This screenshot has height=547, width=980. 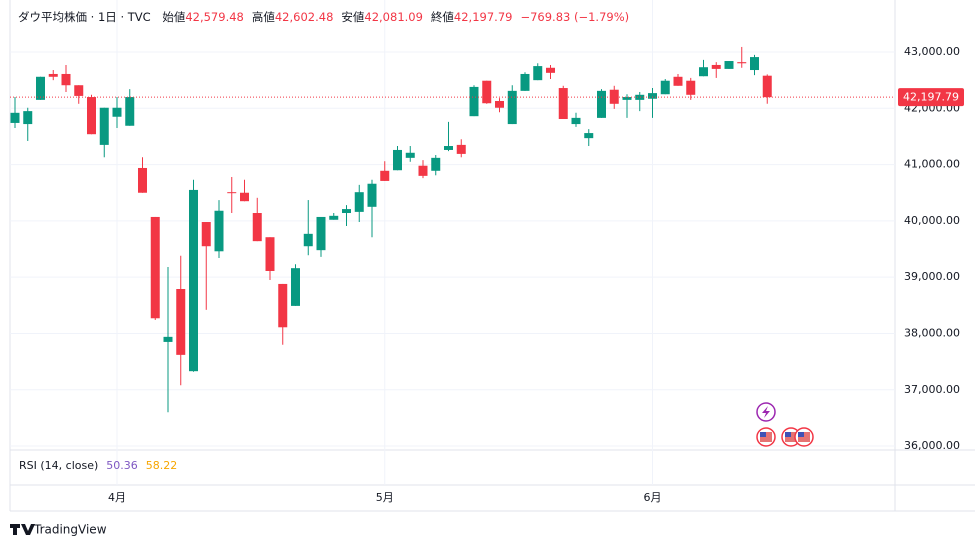 I want to click on ohlc-name: 始値, so click(x=174, y=17).